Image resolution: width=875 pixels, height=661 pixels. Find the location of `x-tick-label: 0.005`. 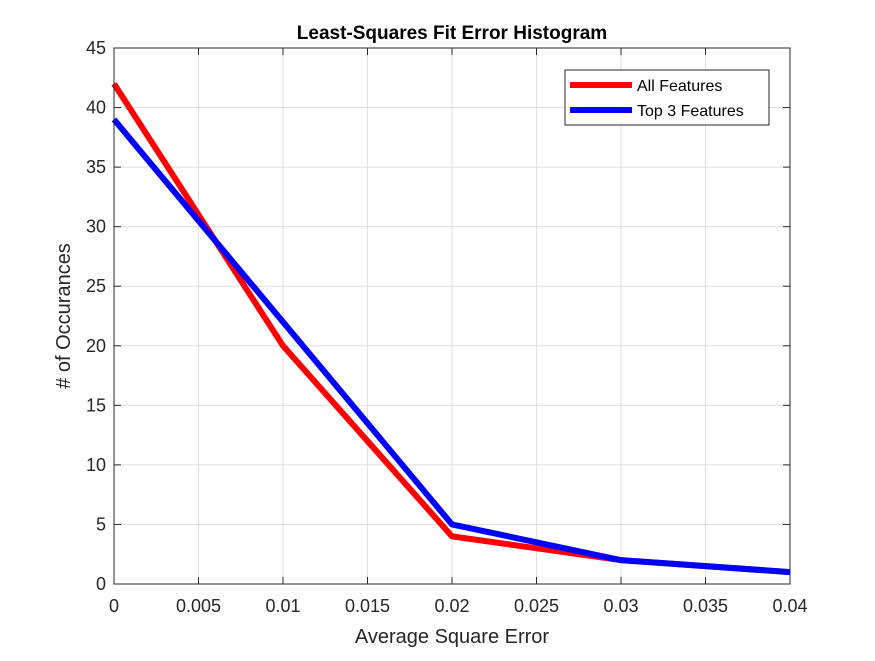

x-tick-label: 0.005 is located at coordinates (198, 606).